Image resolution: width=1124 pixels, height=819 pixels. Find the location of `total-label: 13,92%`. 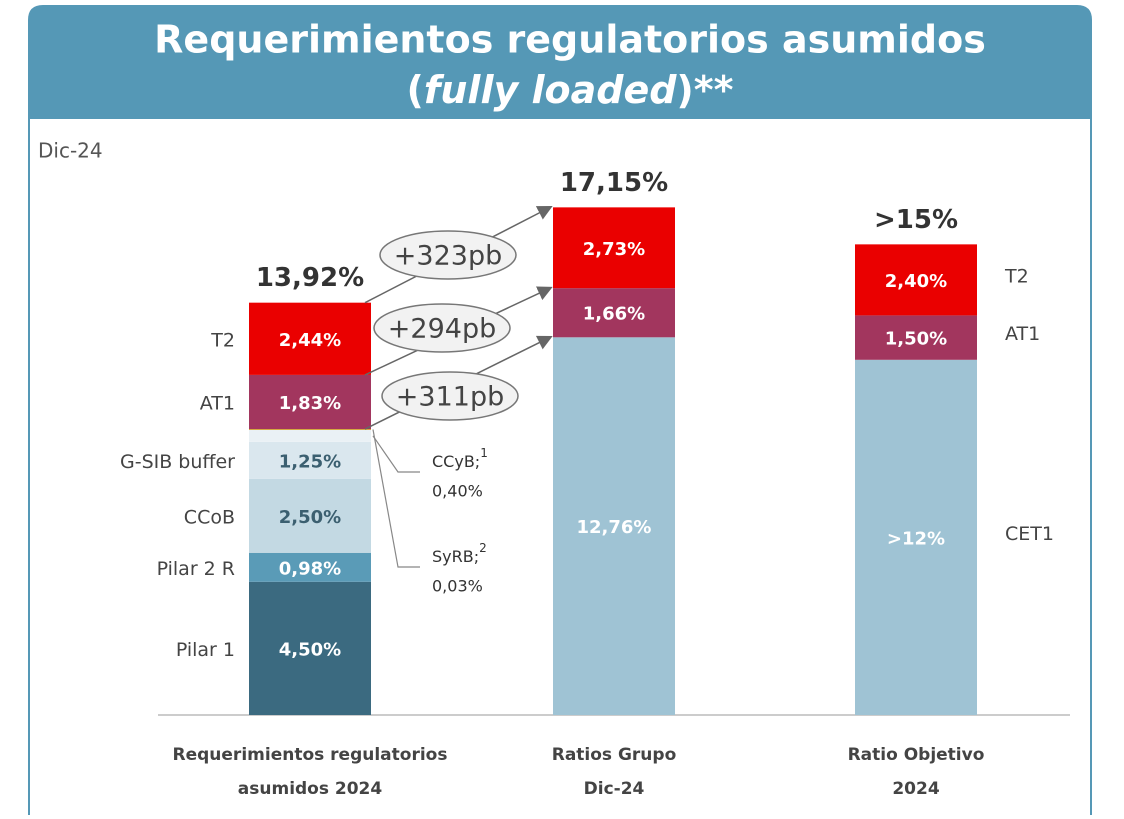

total-label: 13,92% is located at coordinates (310, 278).